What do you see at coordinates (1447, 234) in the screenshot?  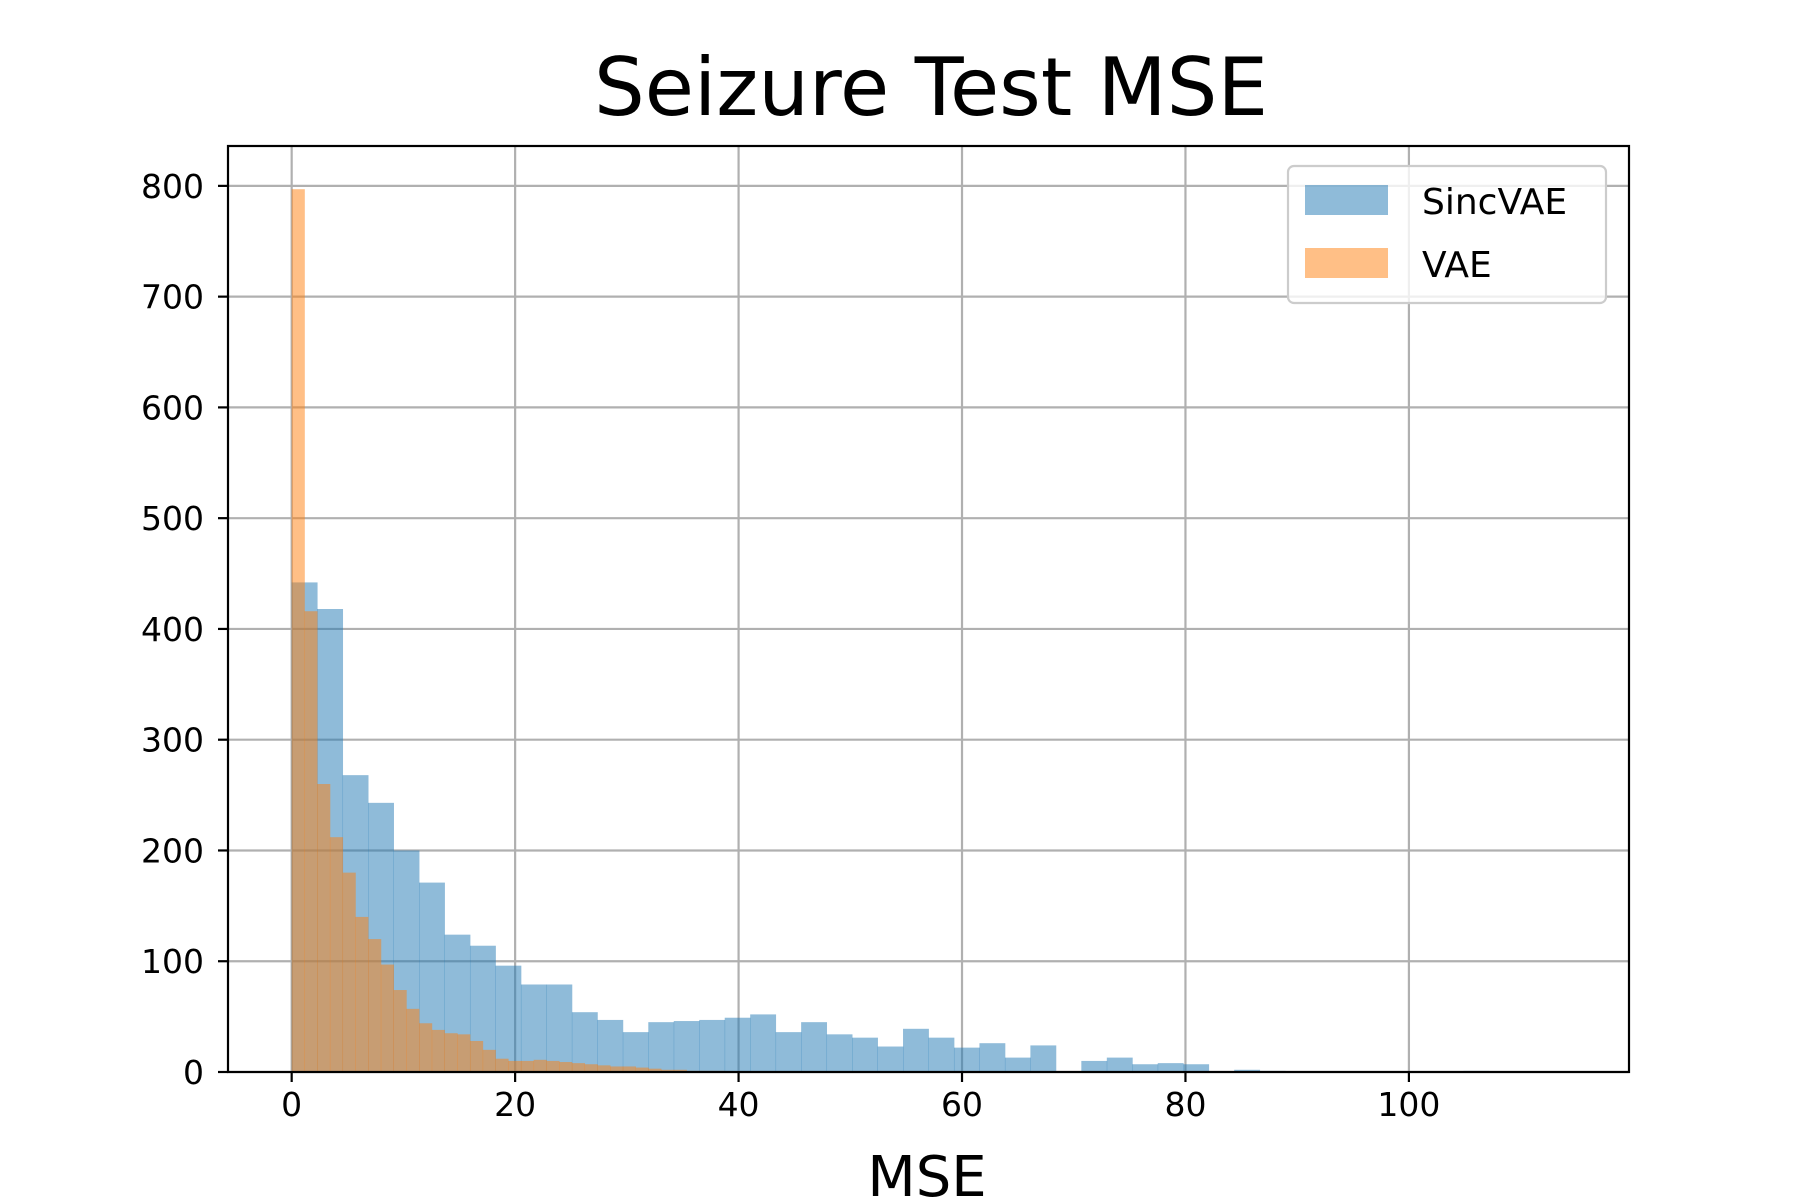 I see `legend: SincVAE VAE` at bounding box center [1447, 234].